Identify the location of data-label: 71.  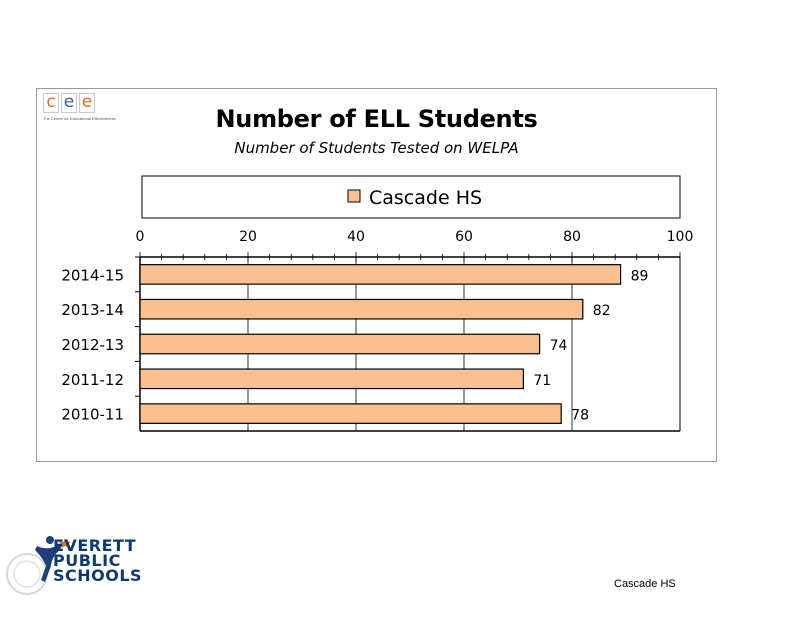
(542, 381).